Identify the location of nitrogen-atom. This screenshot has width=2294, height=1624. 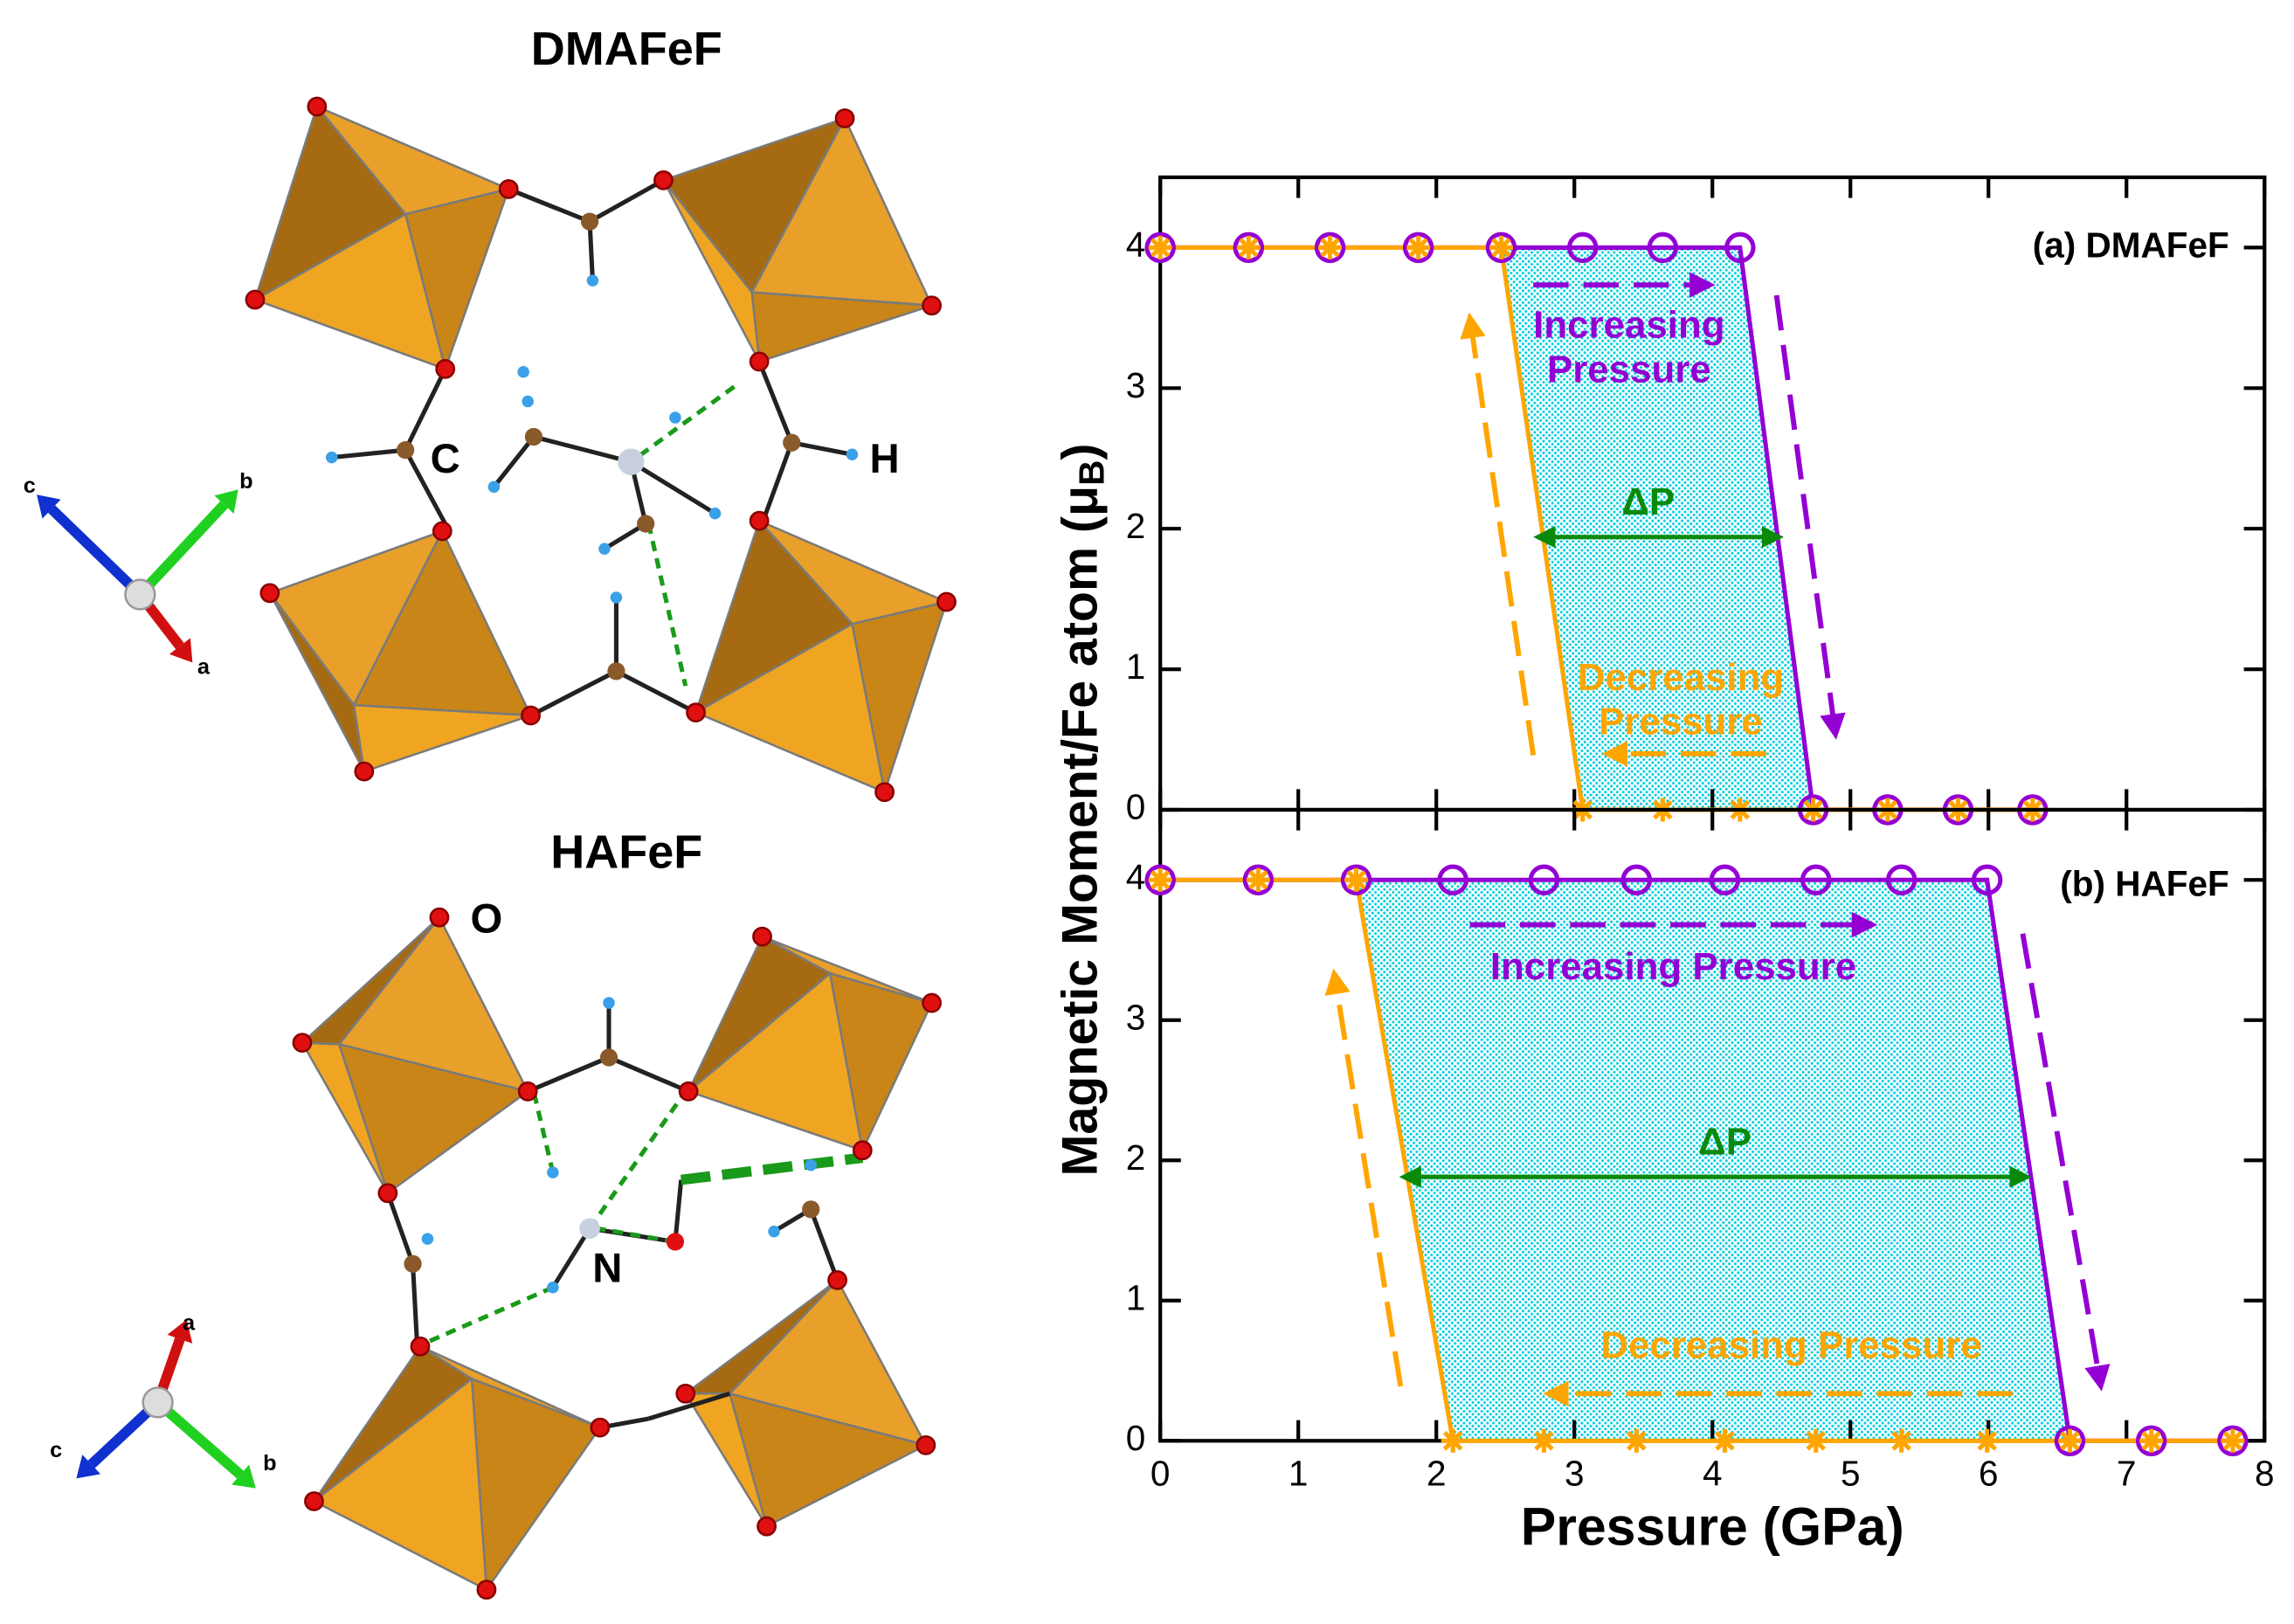
(631, 462).